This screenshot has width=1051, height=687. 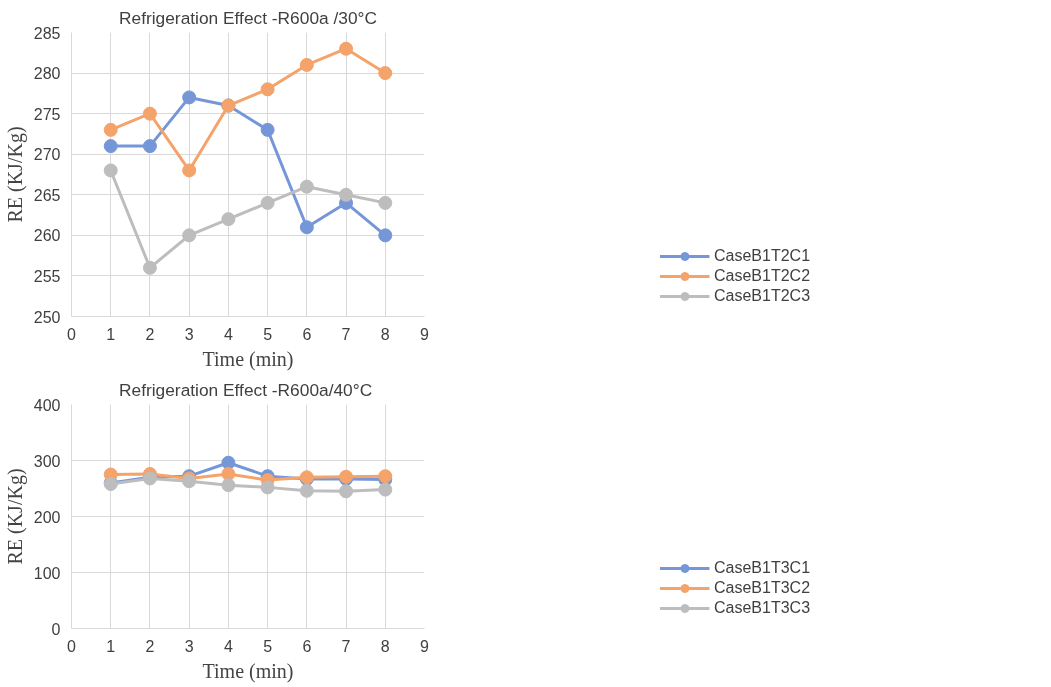 What do you see at coordinates (762, 568) in the screenshot?
I see `legend-label: CaseB1T3C1` at bounding box center [762, 568].